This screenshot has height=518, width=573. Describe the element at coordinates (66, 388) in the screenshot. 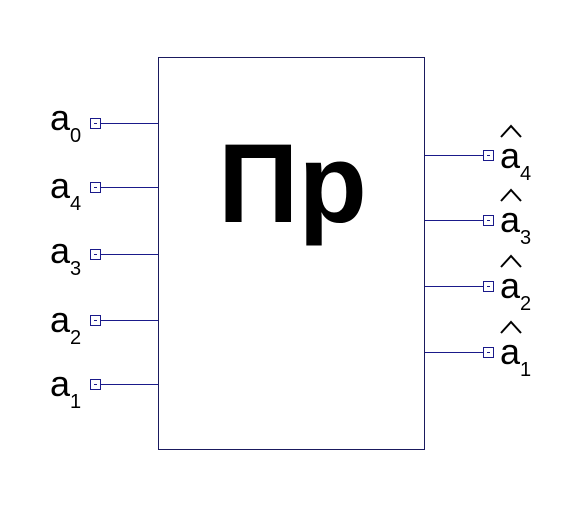

I see `input-label-4: a1` at that location.